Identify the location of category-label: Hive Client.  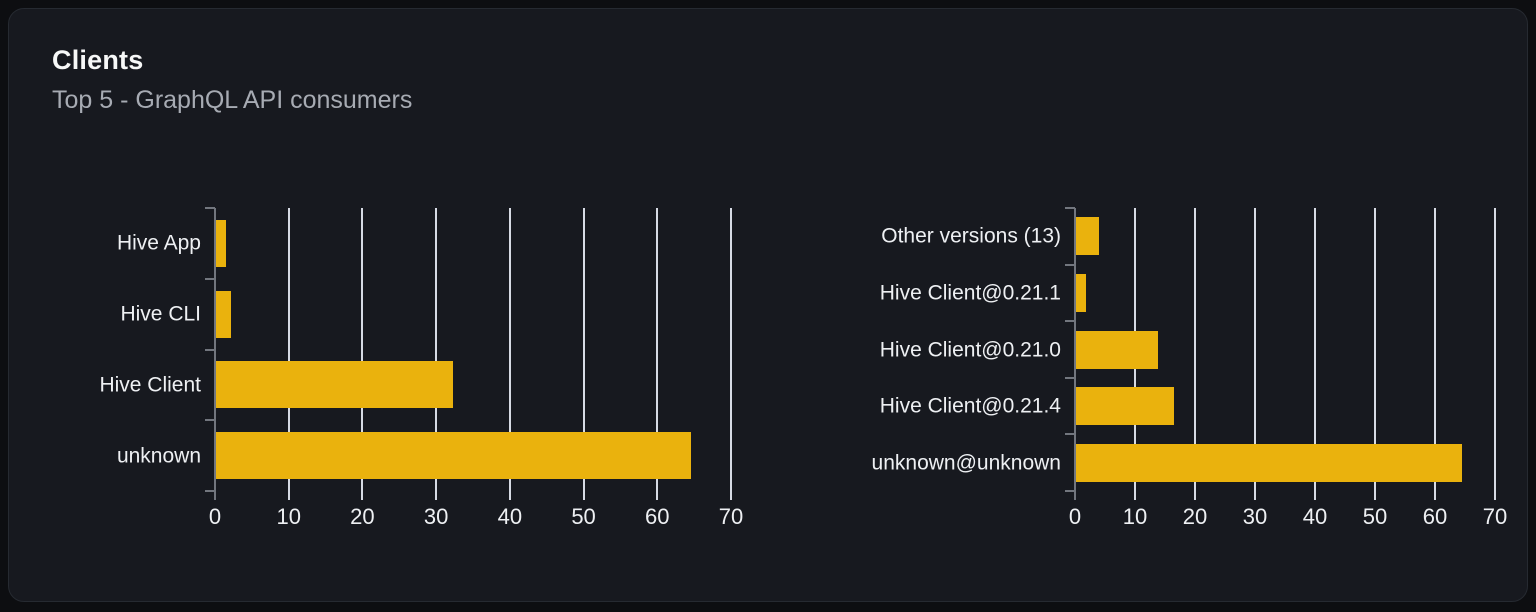
(150, 385).